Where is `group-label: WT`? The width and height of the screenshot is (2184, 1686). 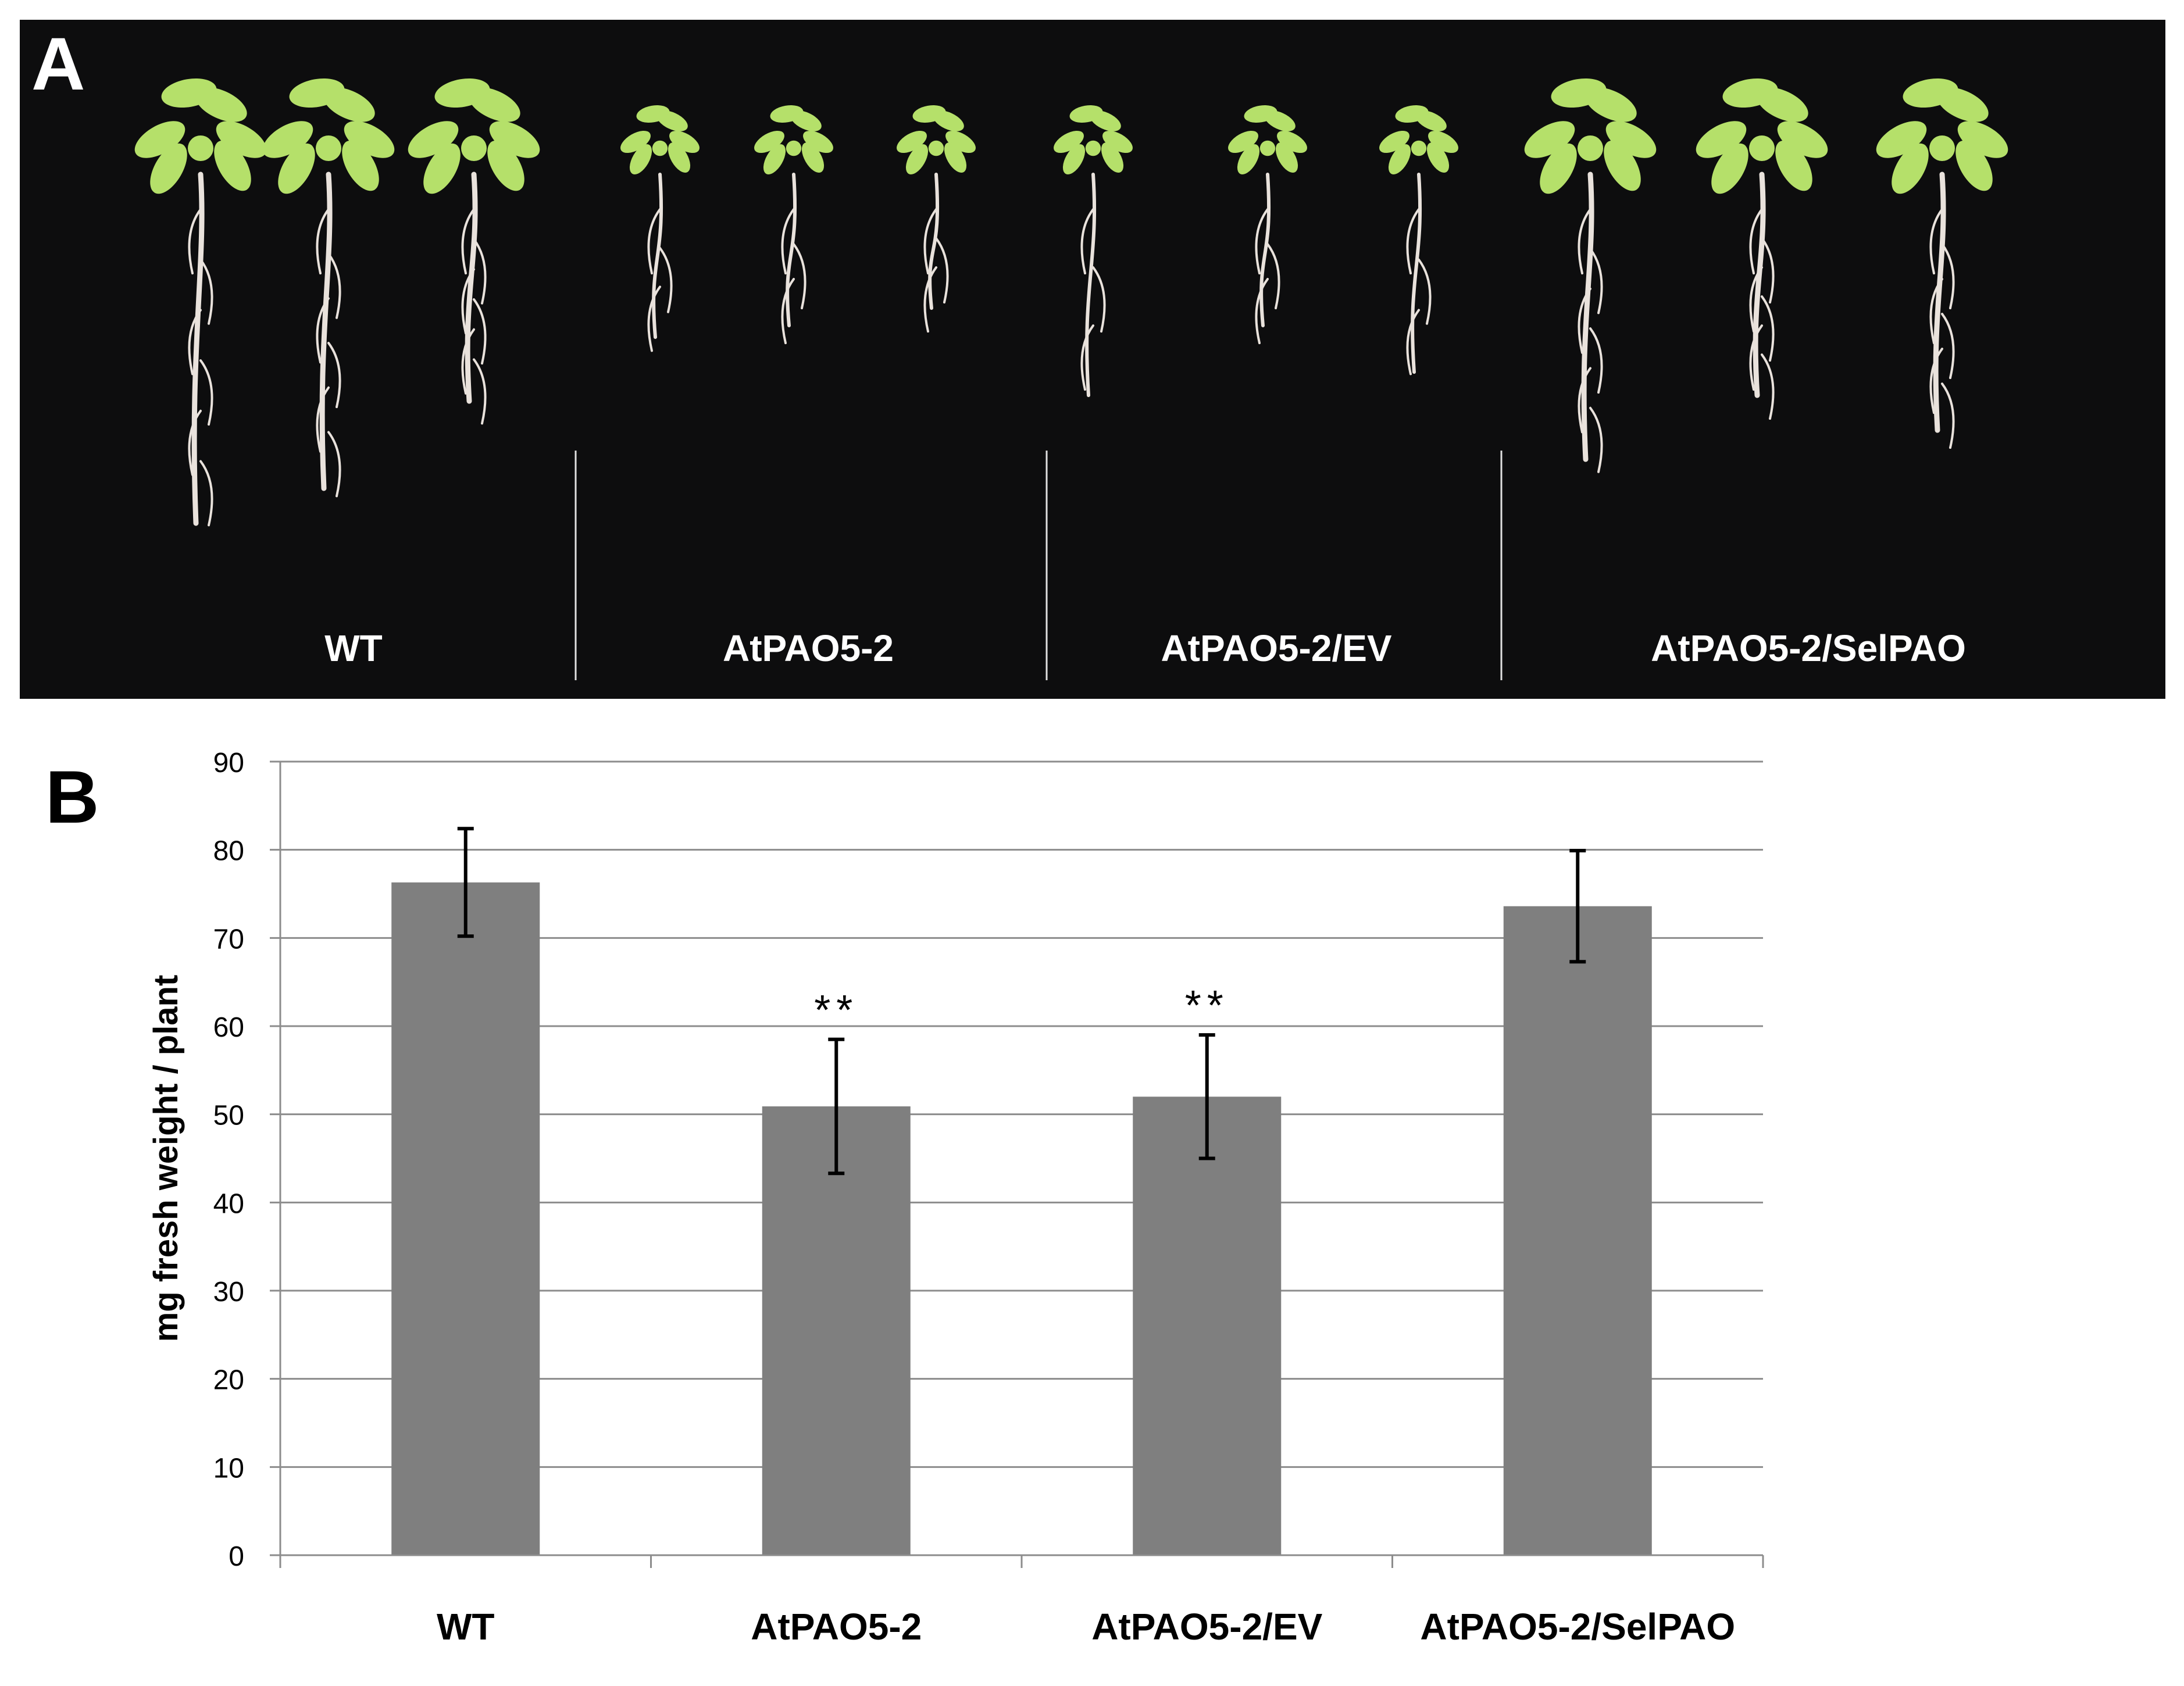 group-label: WT is located at coordinates (353, 648).